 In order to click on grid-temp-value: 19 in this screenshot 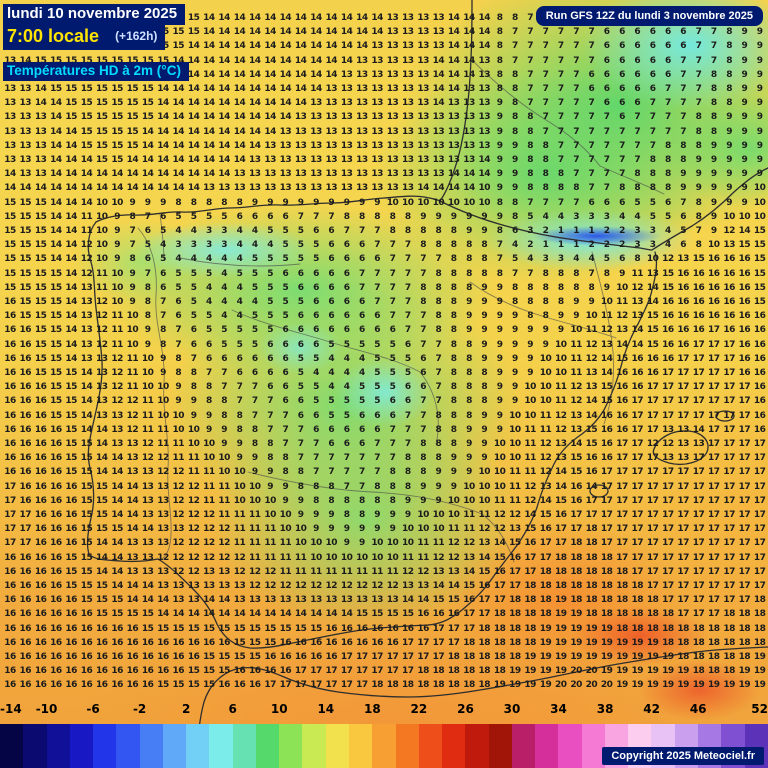, I will do `click(760, 657)`.